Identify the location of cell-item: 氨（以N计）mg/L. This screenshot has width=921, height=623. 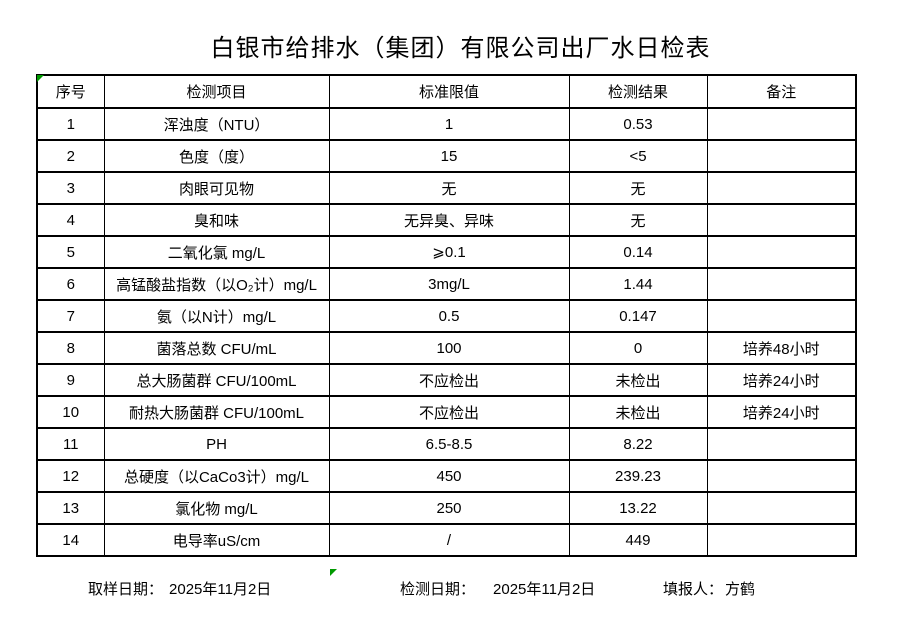
(216, 316).